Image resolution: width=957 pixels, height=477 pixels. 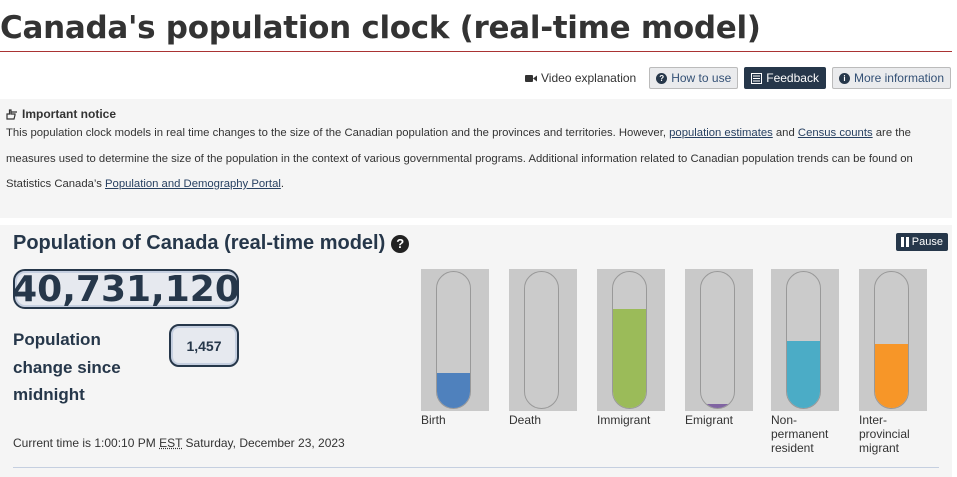 What do you see at coordinates (433, 420) in the screenshot?
I see `tube-label-birth: Birth` at bounding box center [433, 420].